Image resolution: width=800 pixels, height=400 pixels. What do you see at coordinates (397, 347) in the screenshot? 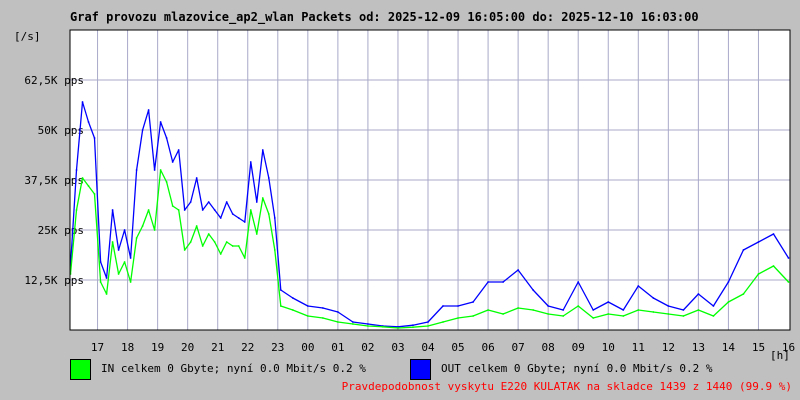
I see `x-tick-label: 03` at bounding box center [397, 347].